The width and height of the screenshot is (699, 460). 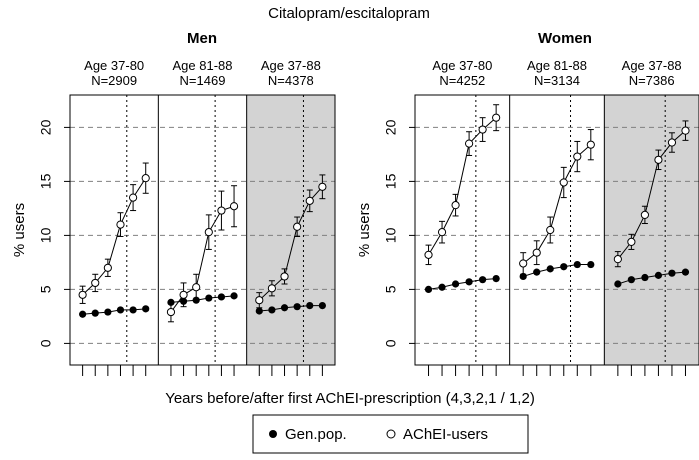 What do you see at coordinates (445, 434) in the screenshot?
I see `legend-acheI-label: AChEI-users` at bounding box center [445, 434].